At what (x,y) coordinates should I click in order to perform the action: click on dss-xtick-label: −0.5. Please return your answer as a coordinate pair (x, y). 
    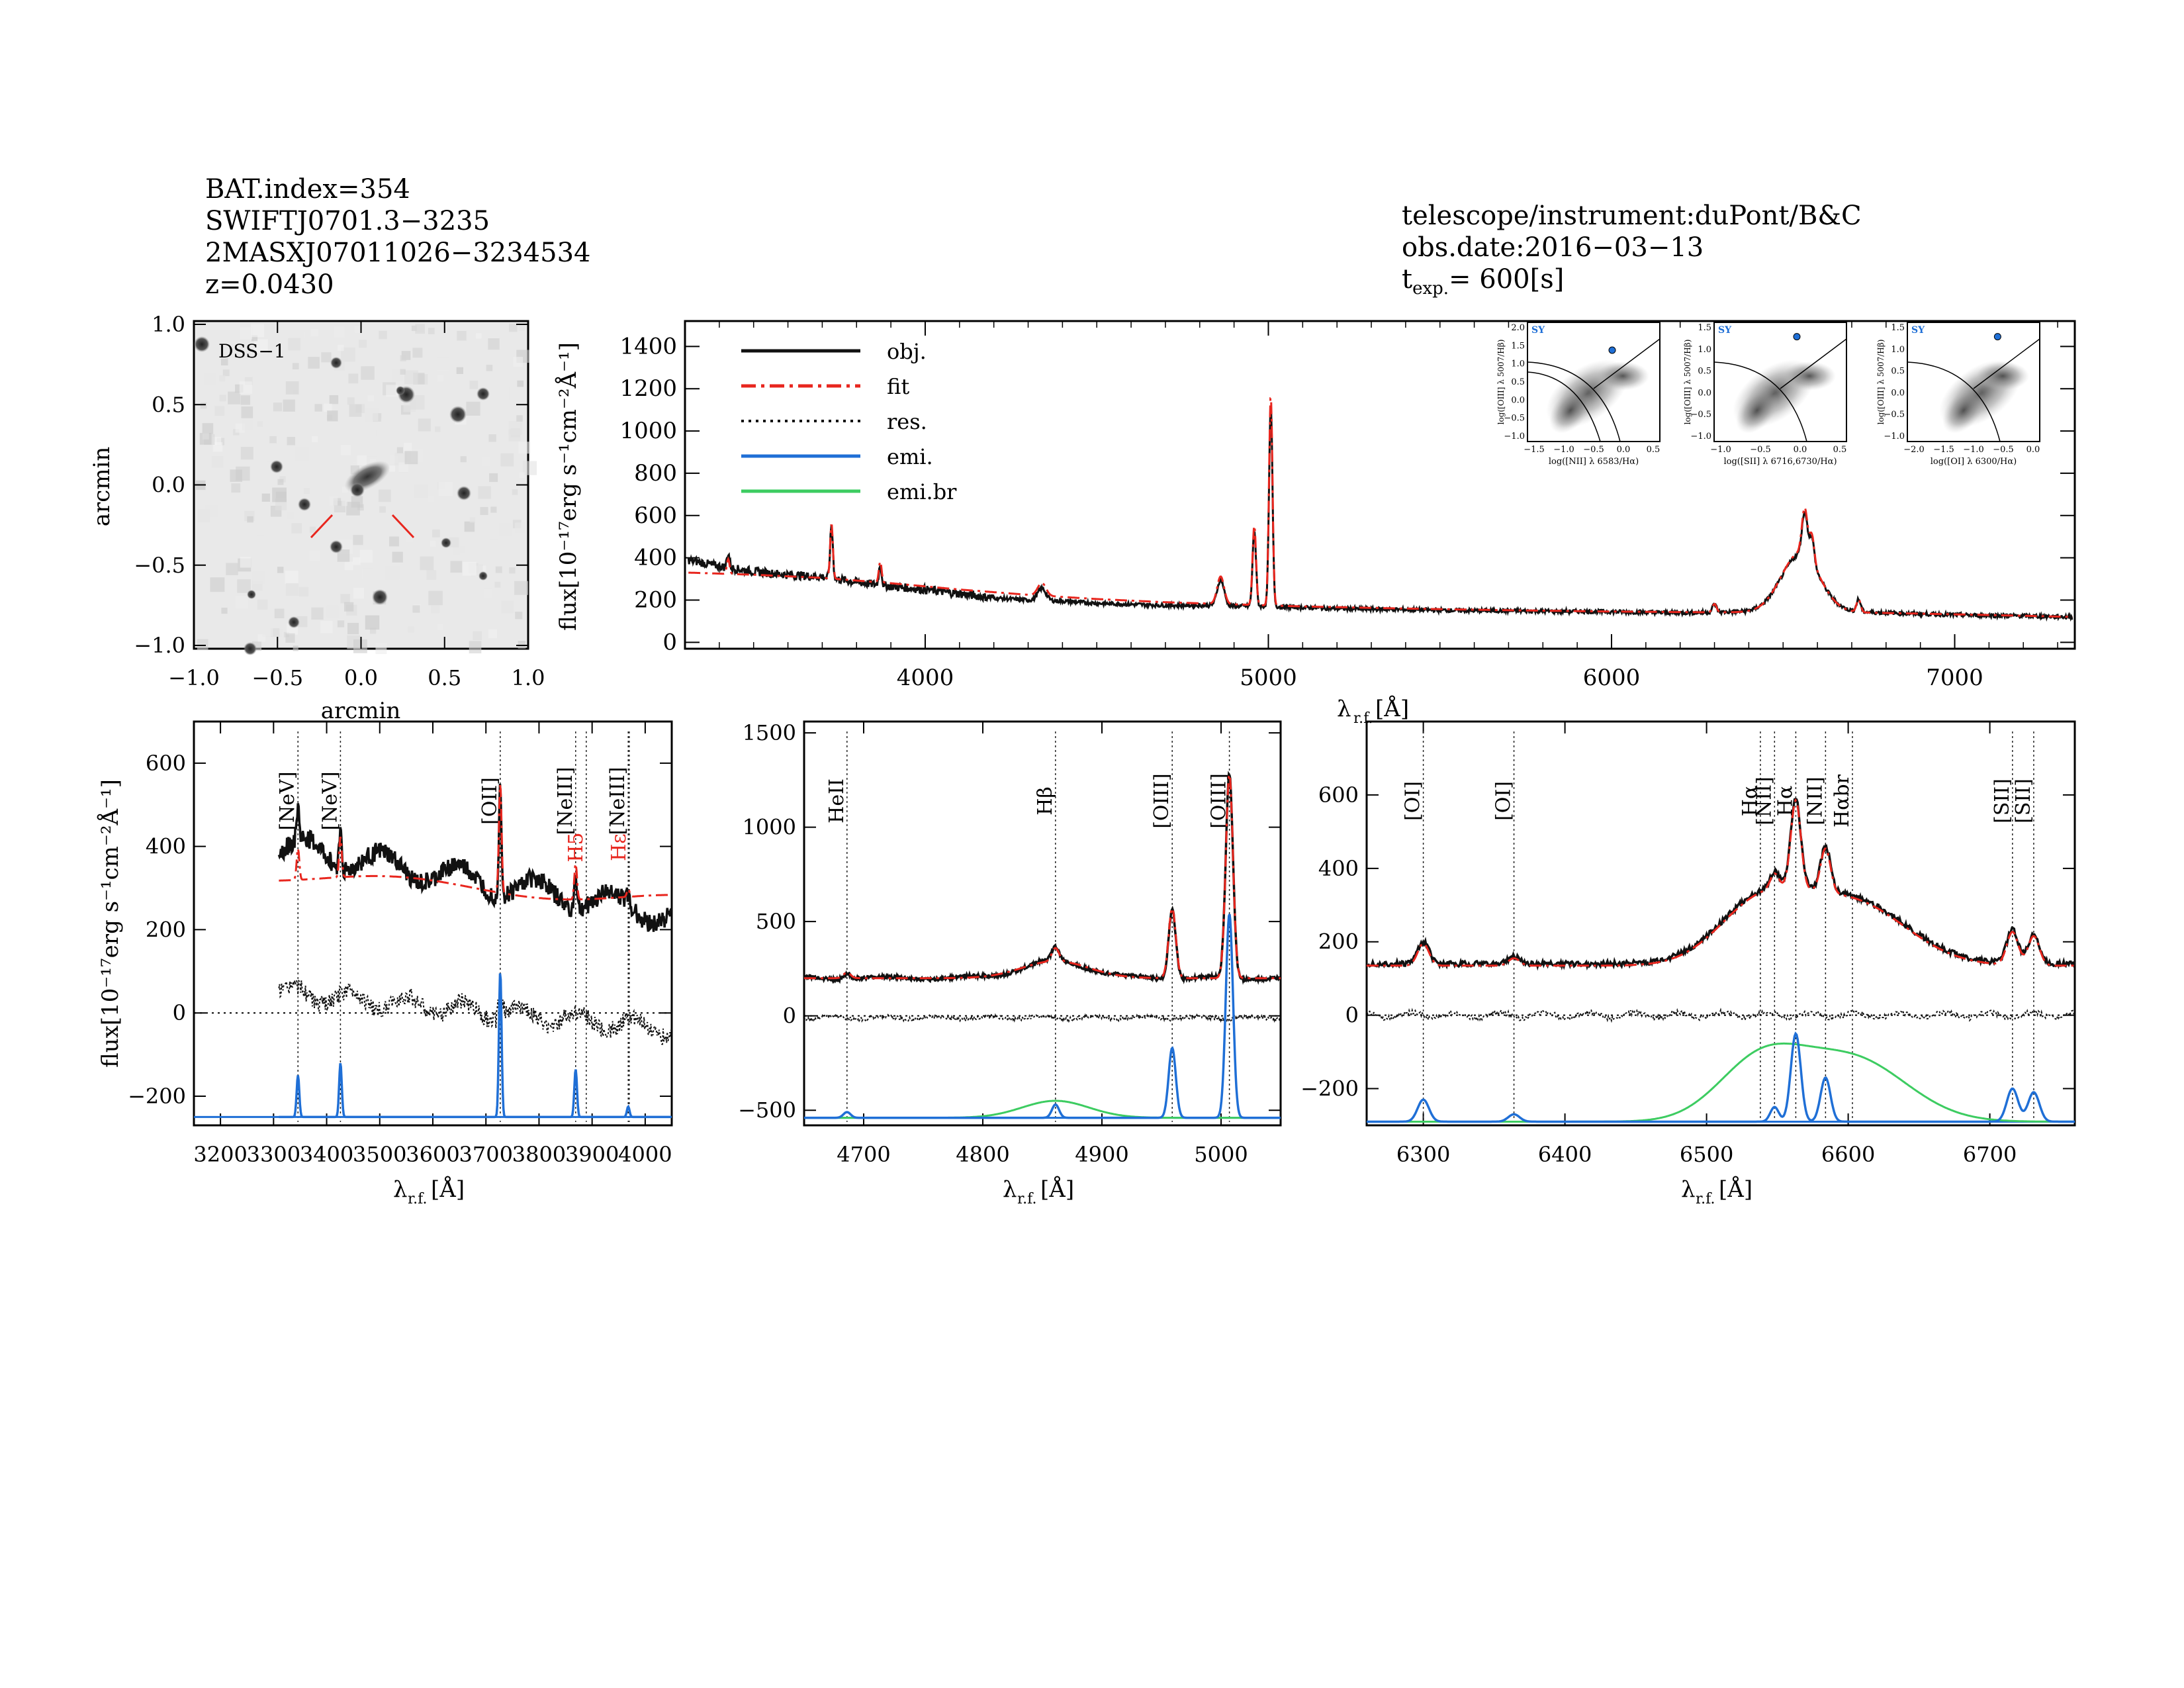
    Looking at the image, I should click on (277, 677).